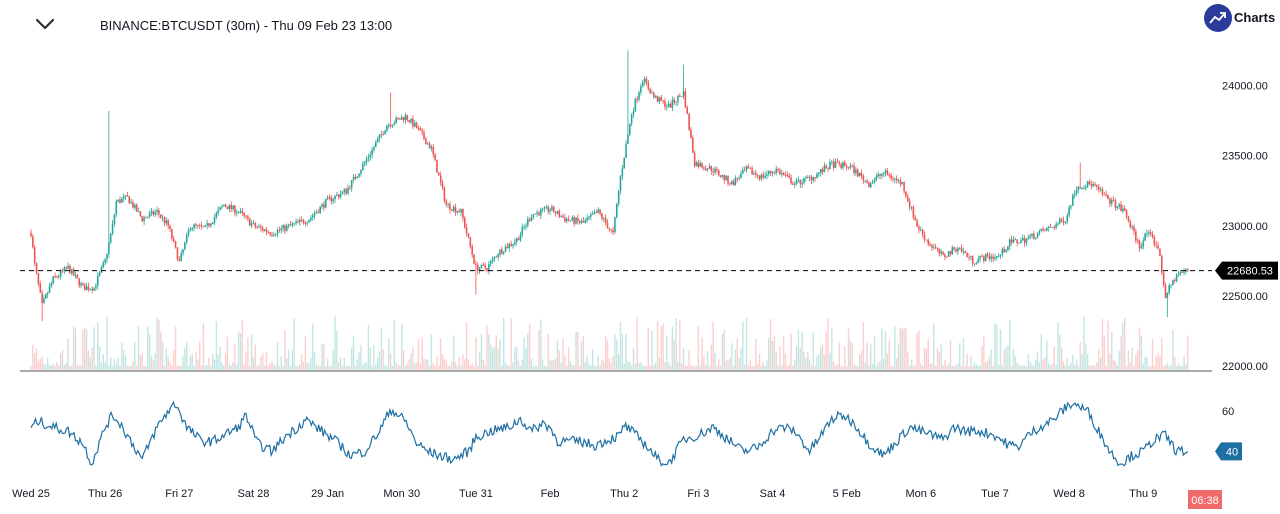 Image resolution: width=1280 pixels, height=514 pixels. What do you see at coordinates (327, 494) in the screenshot?
I see `time-tick-label: 29 Jan` at bounding box center [327, 494].